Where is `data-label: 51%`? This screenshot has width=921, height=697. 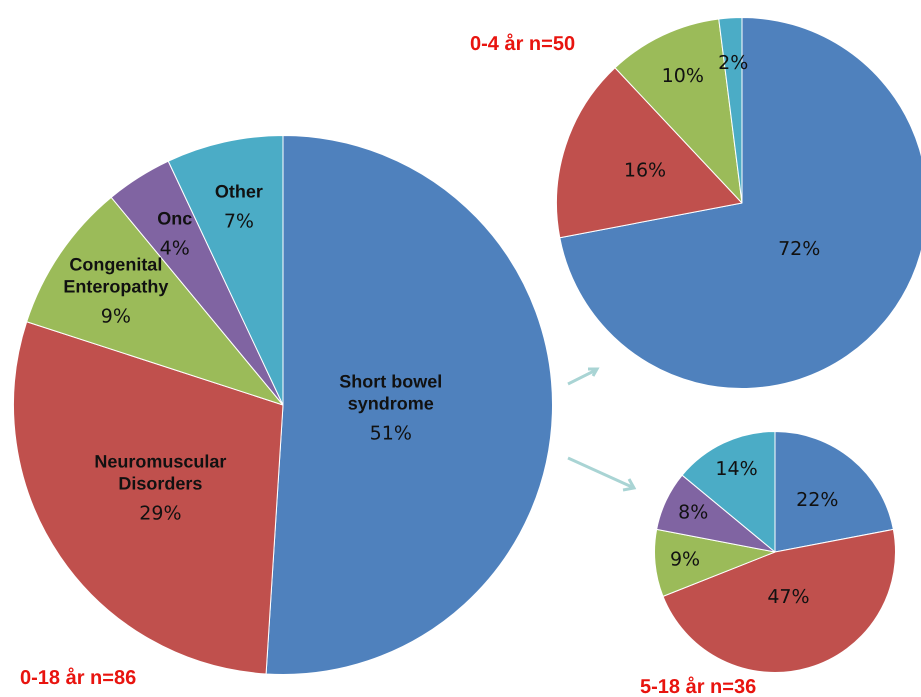 data-label: 51% is located at coordinates (391, 433).